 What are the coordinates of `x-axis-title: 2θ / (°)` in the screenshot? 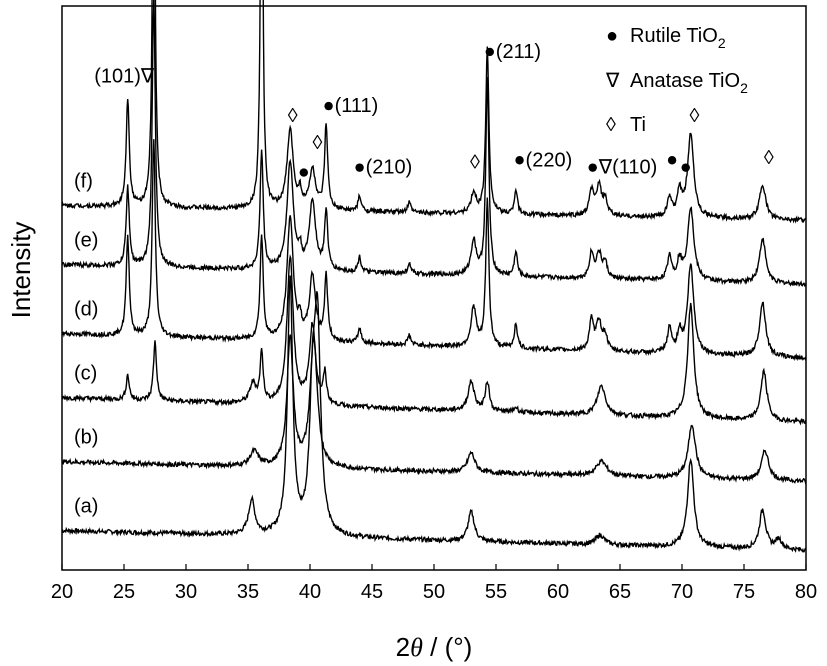 It's located at (434, 647).